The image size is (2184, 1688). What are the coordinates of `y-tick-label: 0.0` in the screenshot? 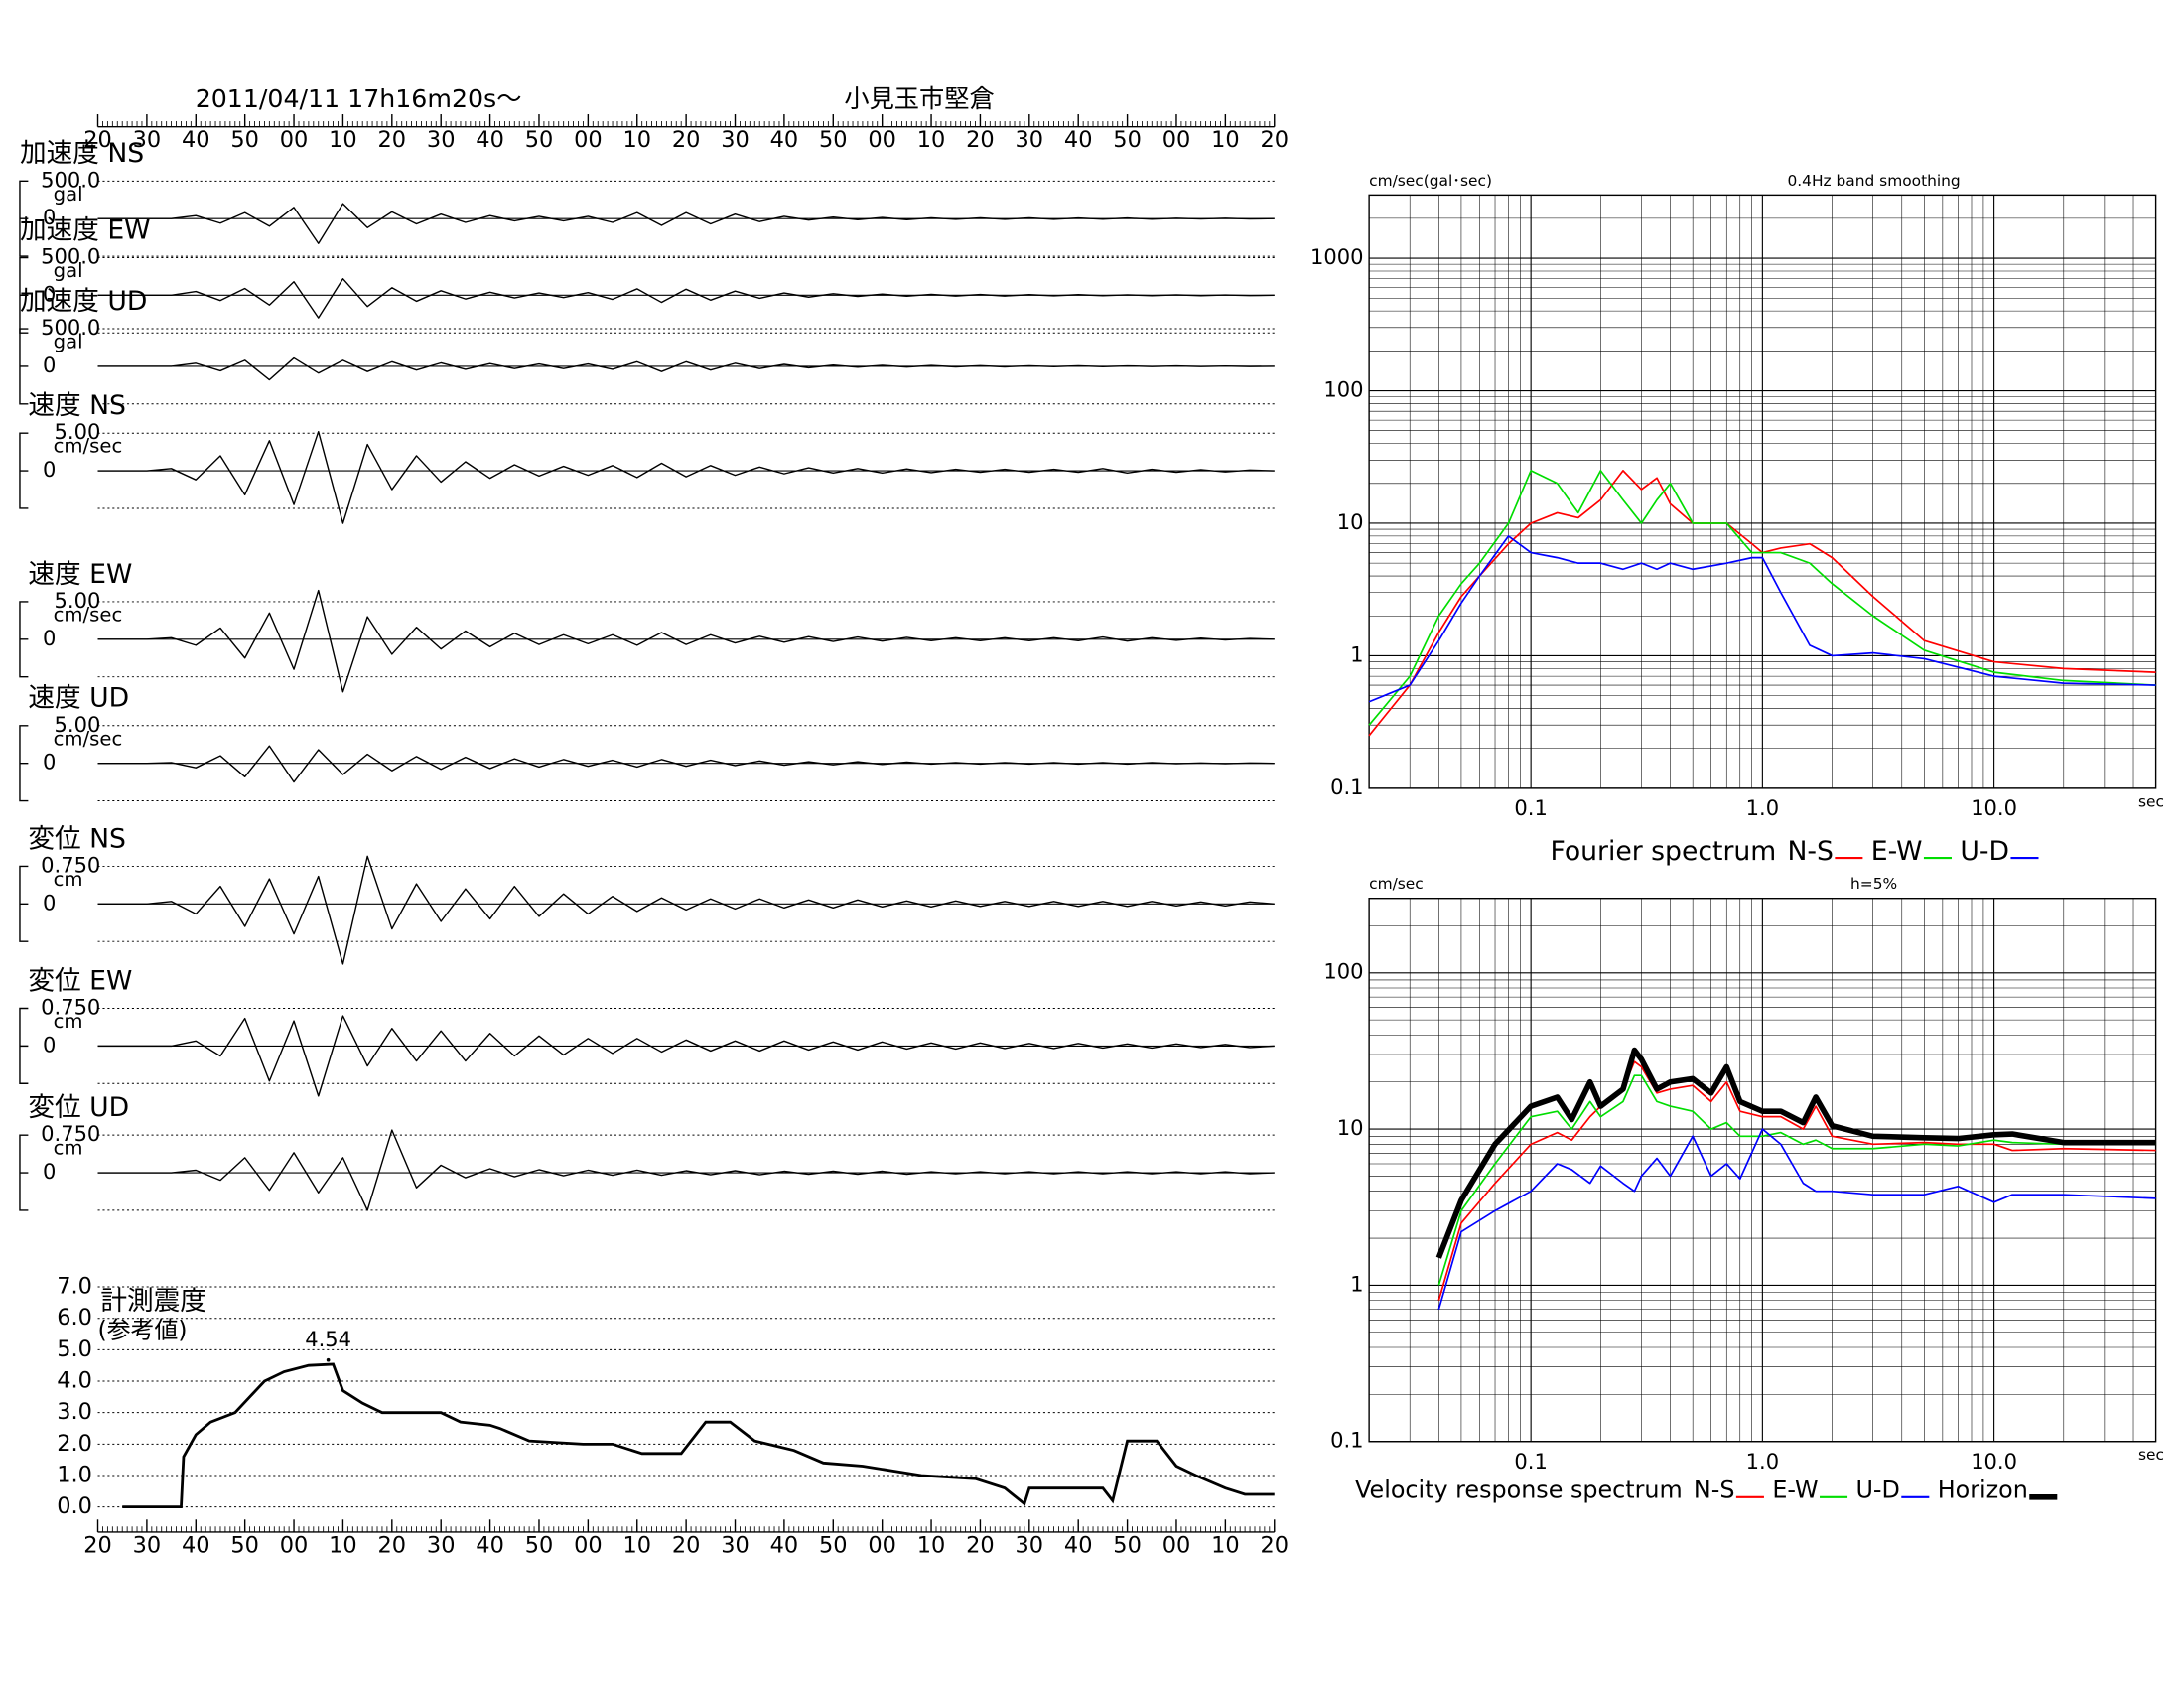 It's located at (74, 1506).